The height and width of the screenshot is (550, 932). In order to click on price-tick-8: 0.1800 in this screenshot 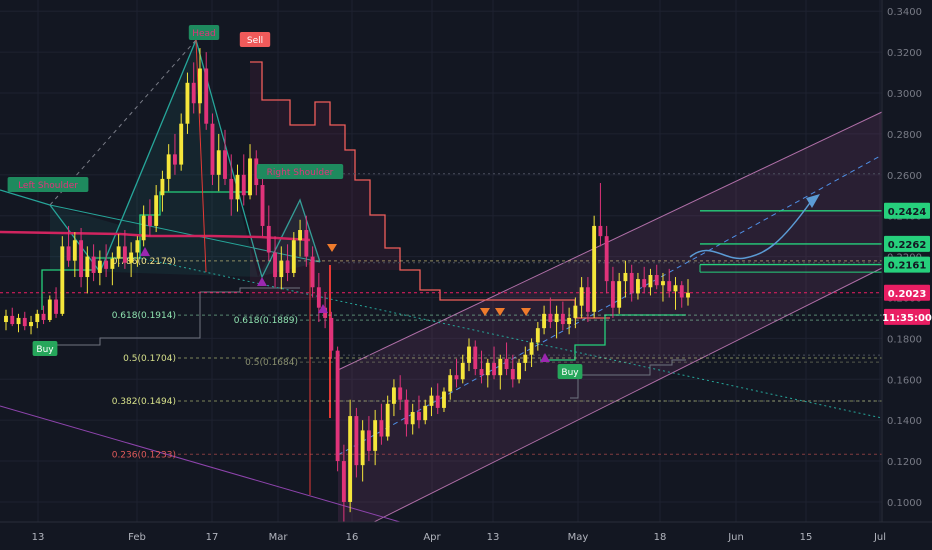, I will do `click(904, 339)`.